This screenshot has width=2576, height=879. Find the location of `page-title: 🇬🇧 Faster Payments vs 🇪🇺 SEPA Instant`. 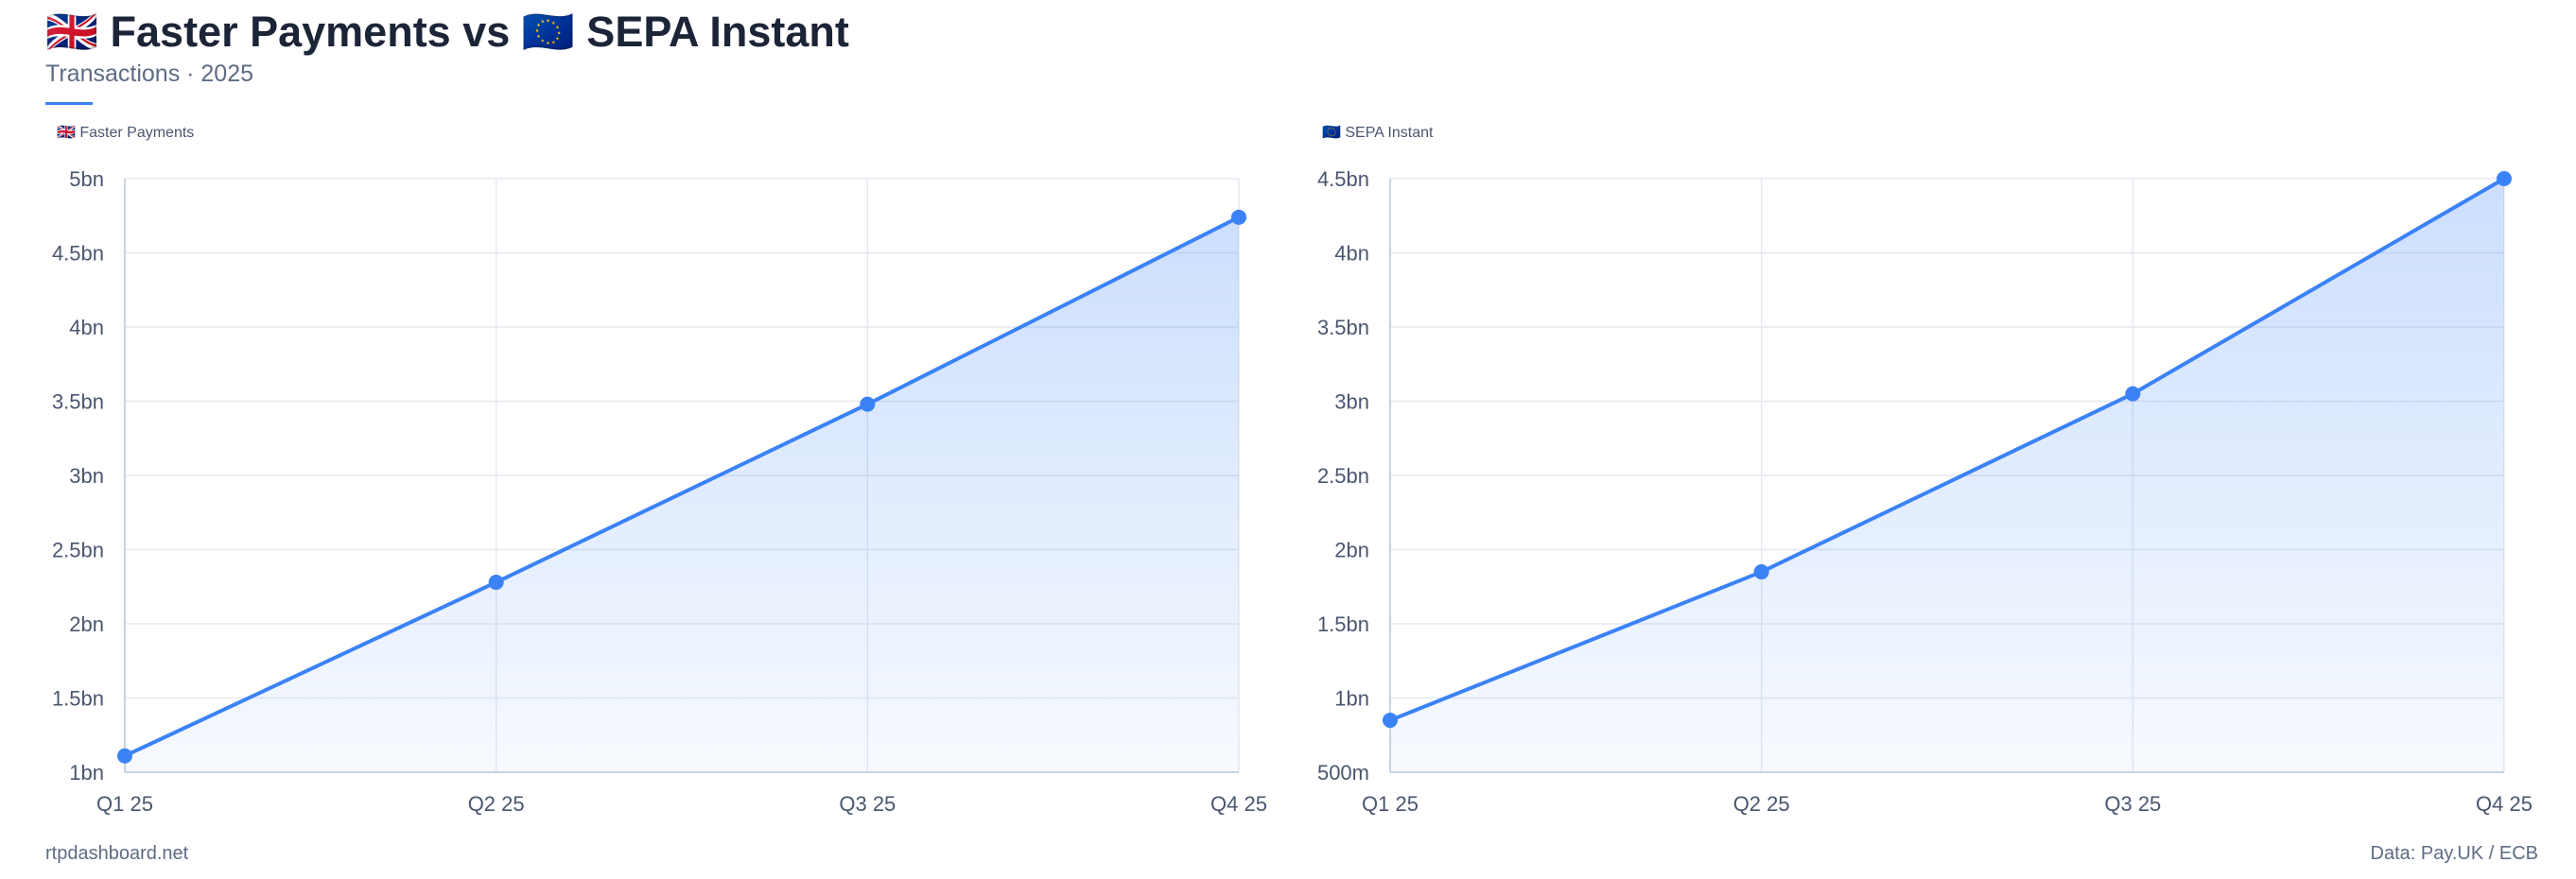

page-title: 🇬🇧 Faster Payments vs 🇪🇺 SEPA Instant is located at coordinates (447, 32).